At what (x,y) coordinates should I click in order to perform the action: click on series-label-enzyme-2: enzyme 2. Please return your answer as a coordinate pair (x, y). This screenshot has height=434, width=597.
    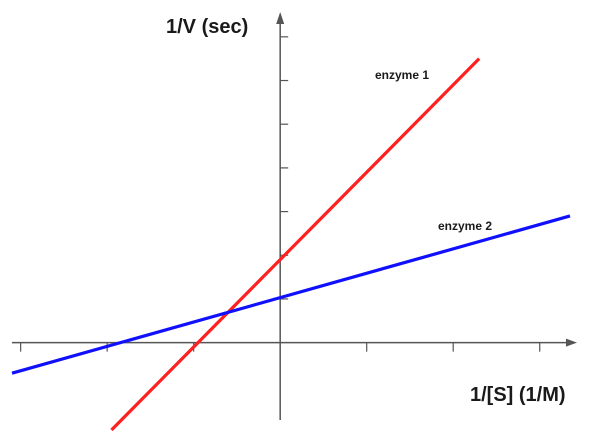
    Looking at the image, I should click on (465, 226).